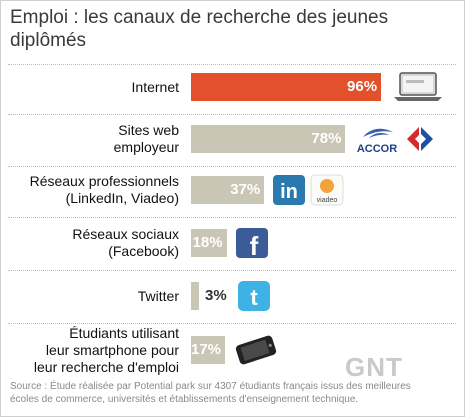 This screenshot has width=465, height=417. What do you see at coordinates (327, 192) in the screenshot?
I see `viadeo-logo: viadeo` at bounding box center [327, 192].